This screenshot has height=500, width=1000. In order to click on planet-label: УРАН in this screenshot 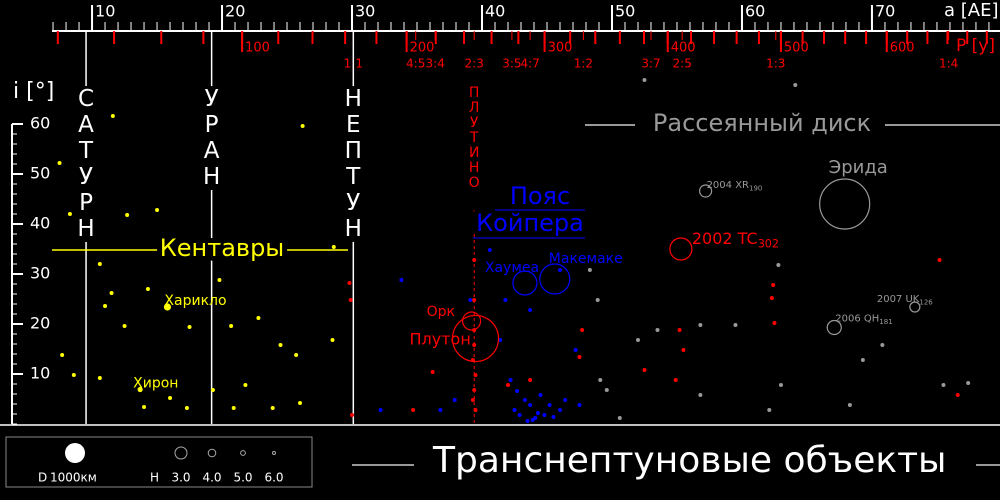, I will do `click(211, 138)`.